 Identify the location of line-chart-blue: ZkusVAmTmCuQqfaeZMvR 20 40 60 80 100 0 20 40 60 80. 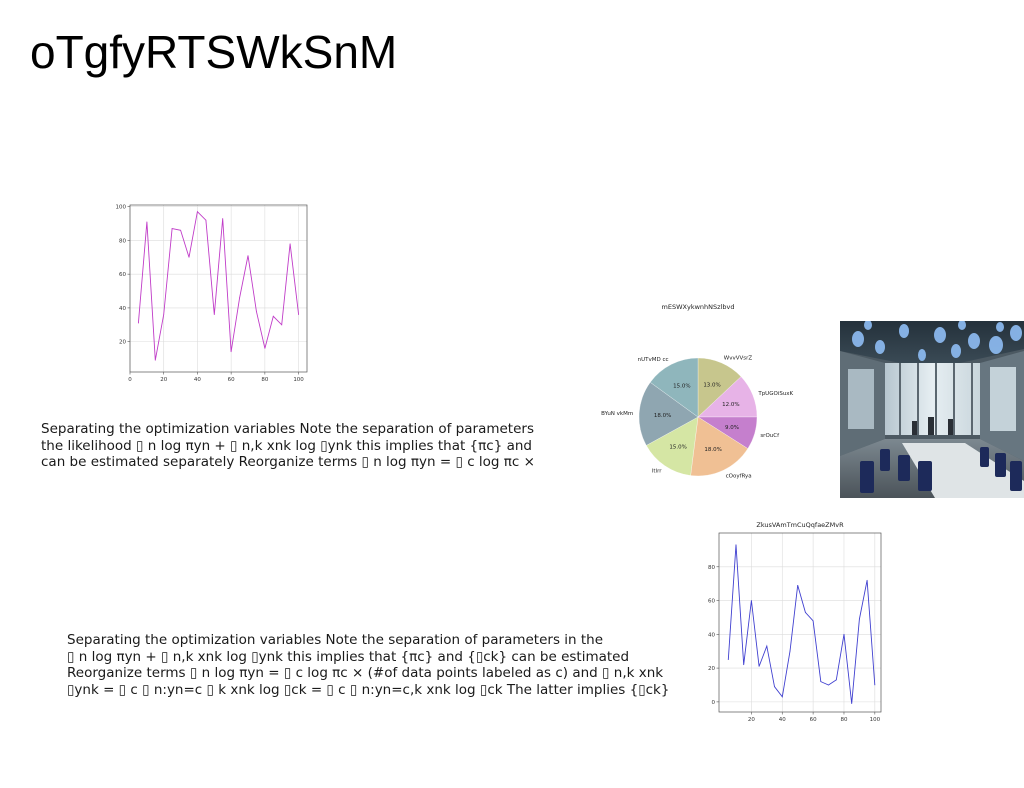
(795, 621).